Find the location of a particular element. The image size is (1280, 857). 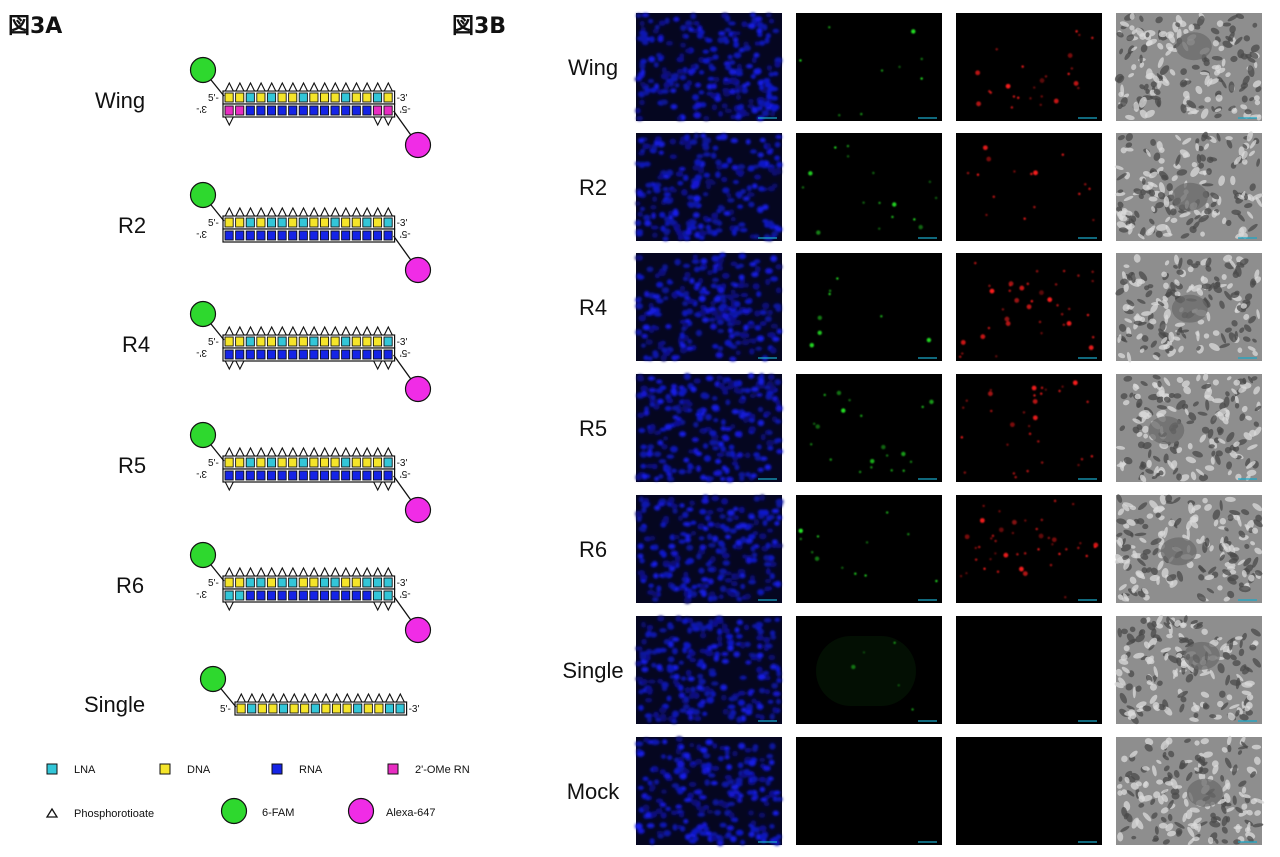

fam-image is located at coordinates (869, 670).